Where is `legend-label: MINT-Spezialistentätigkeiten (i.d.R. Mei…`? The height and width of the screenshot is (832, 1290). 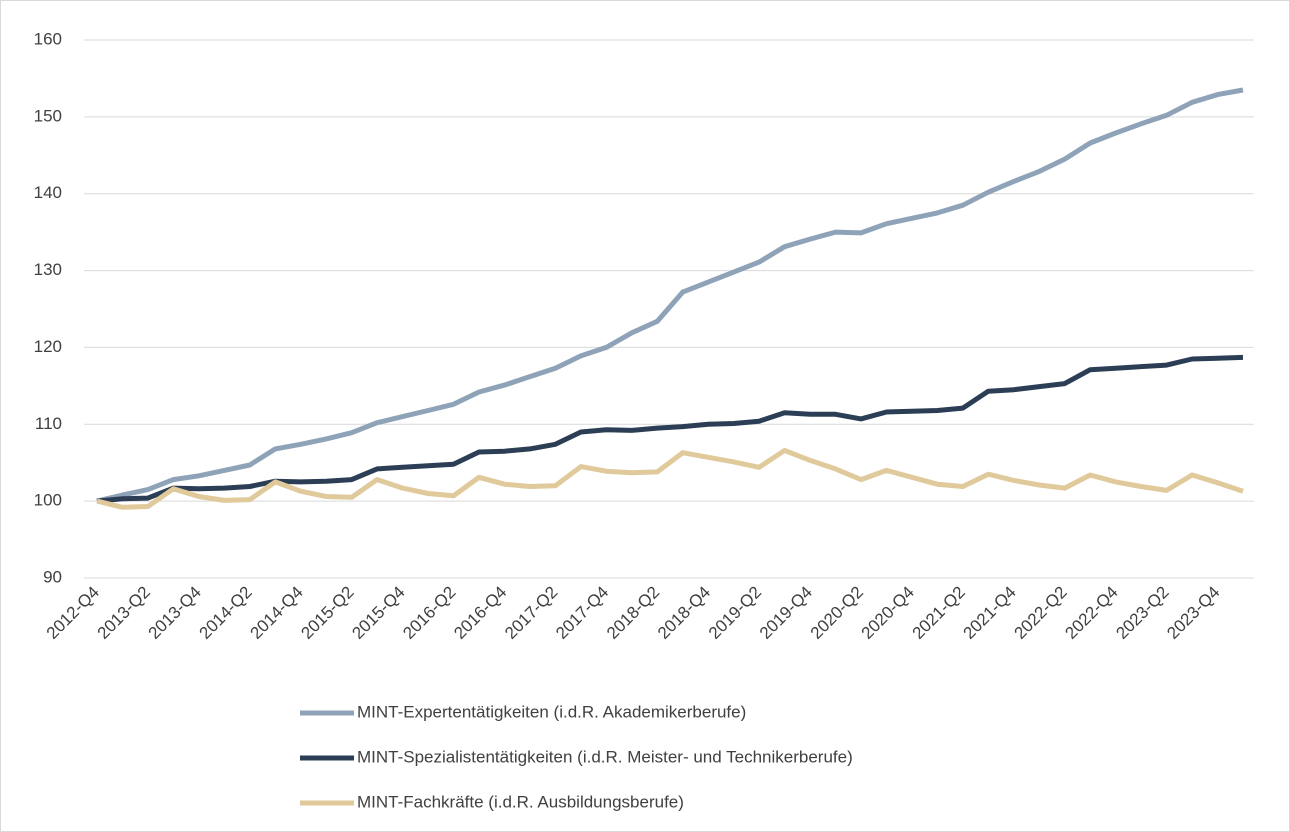
legend-label: MINT-Spezialistentätigkeiten (i.d.R. Mei… is located at coordinates (605, 756).